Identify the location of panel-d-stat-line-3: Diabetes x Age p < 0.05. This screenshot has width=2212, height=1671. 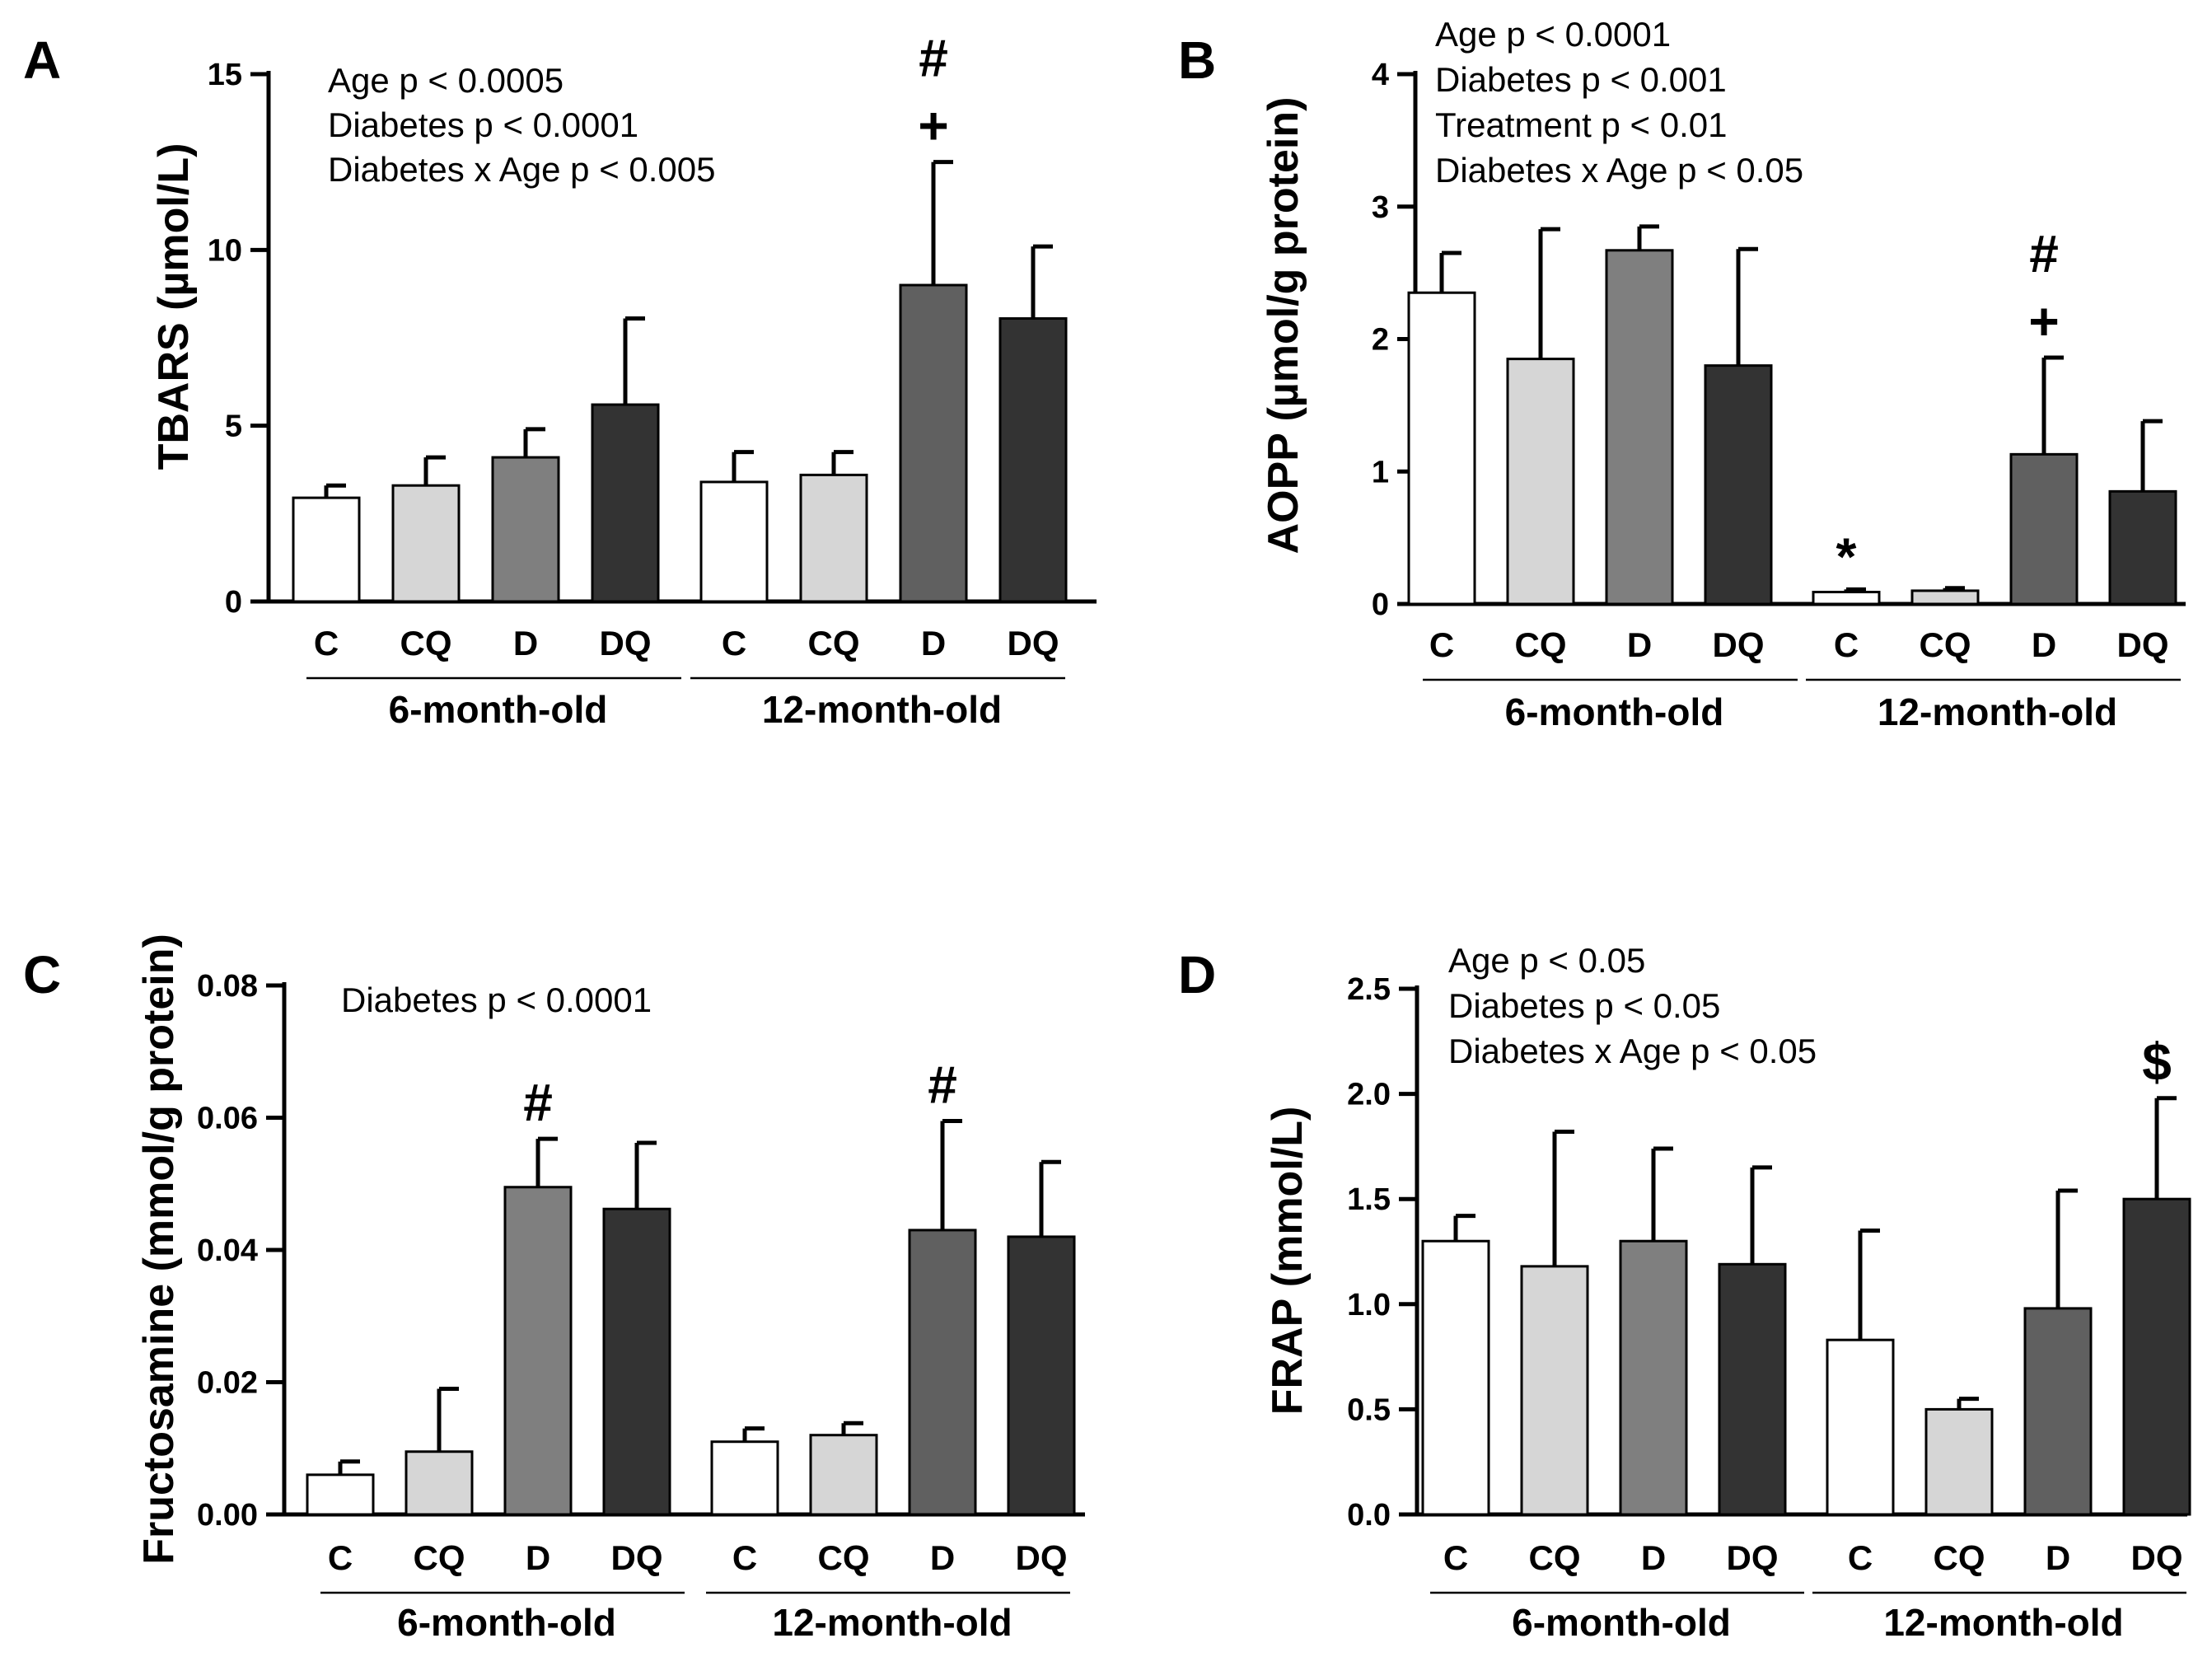
(1632, 1051).